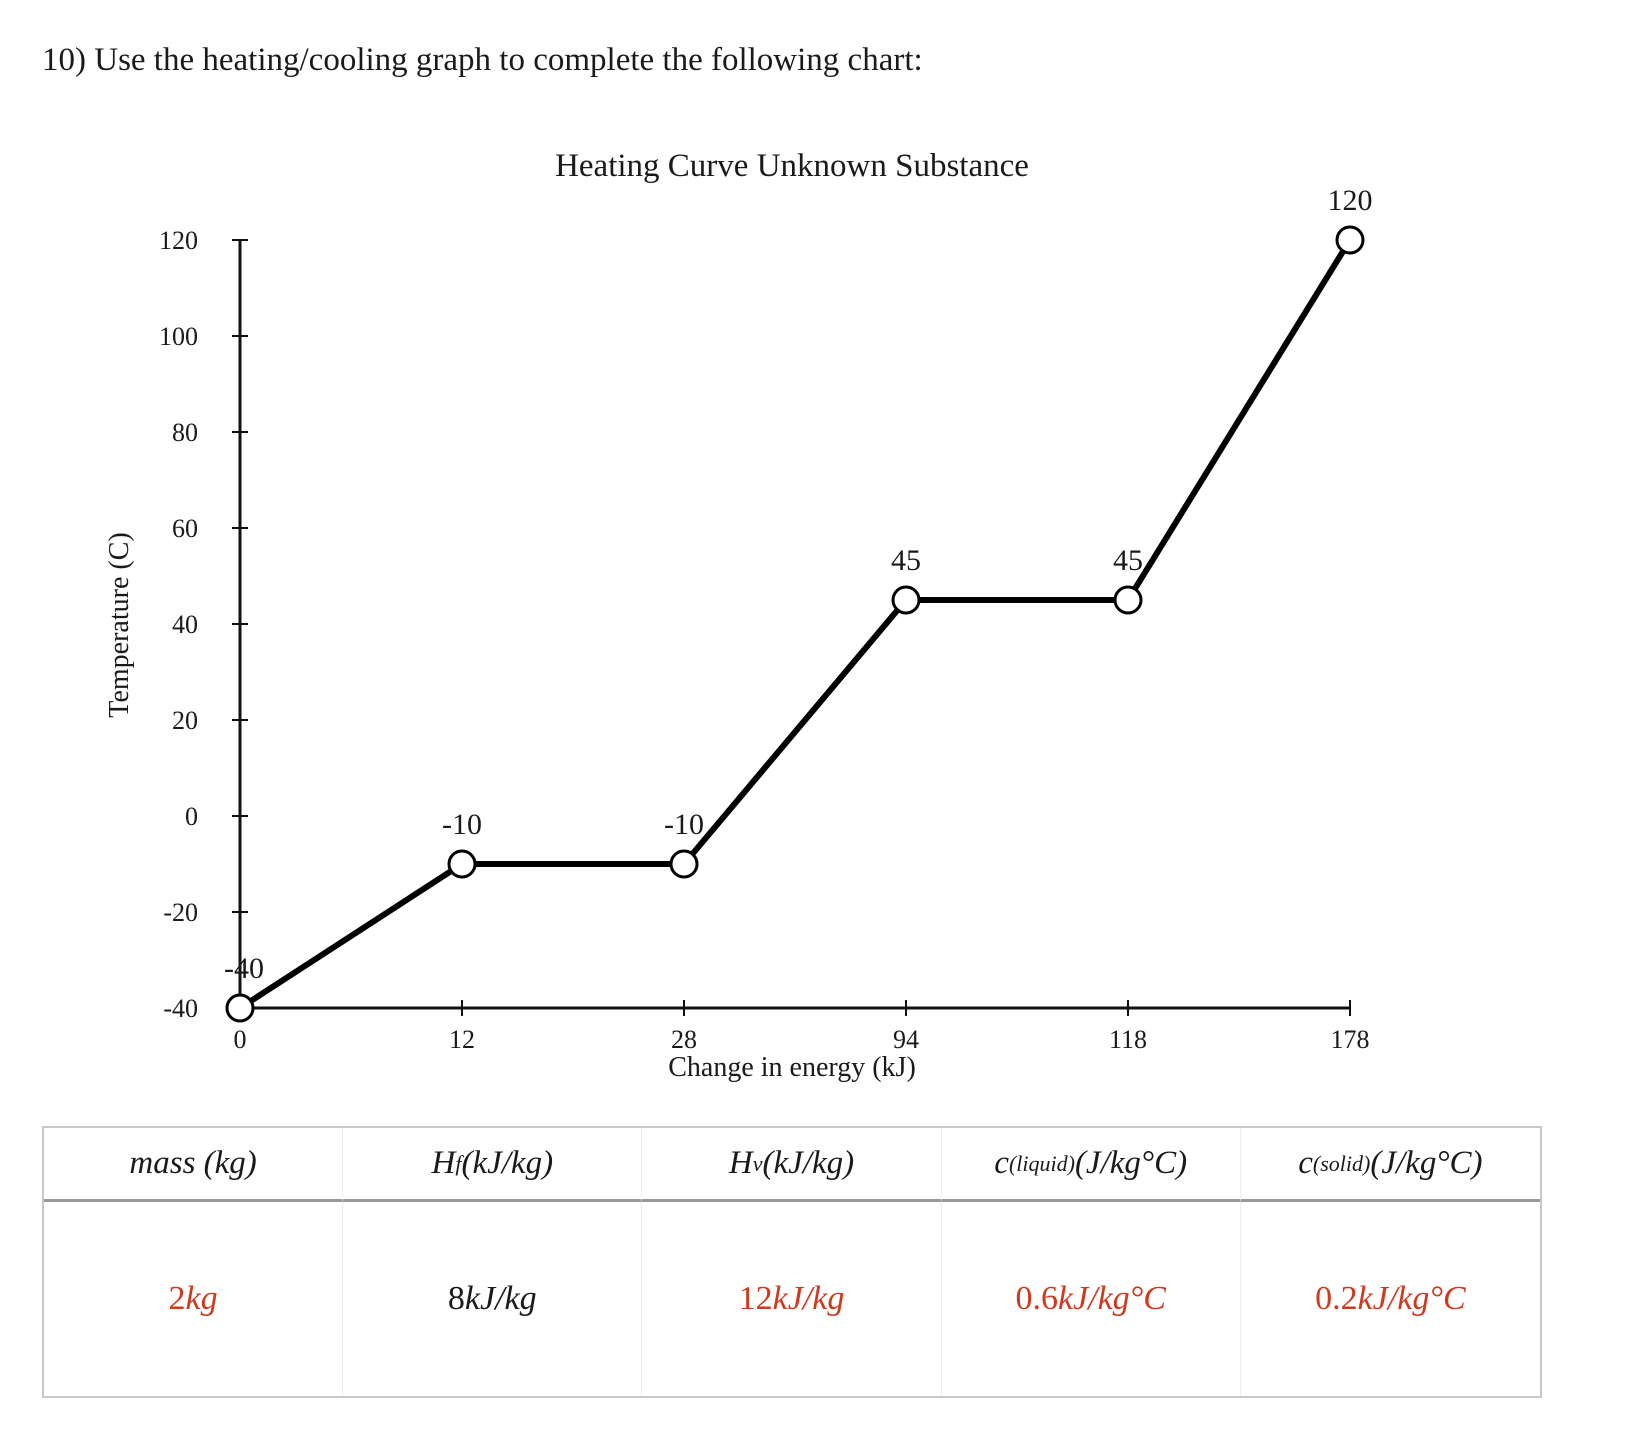 Image resolution: width=1644 pixels, height=1434 pixels. I want to click on chart-title: Heating Curve Unknown Substance, so click(792, 166).